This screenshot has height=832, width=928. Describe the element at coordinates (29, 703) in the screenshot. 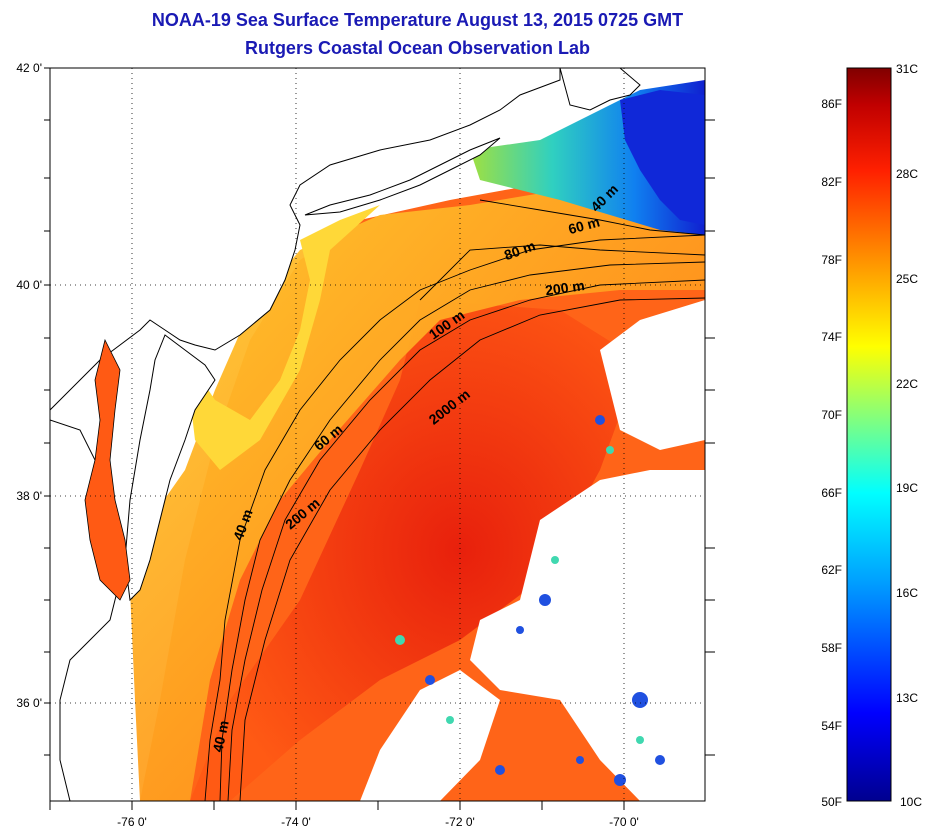

I see `lat-label: 36 0'` at that location.